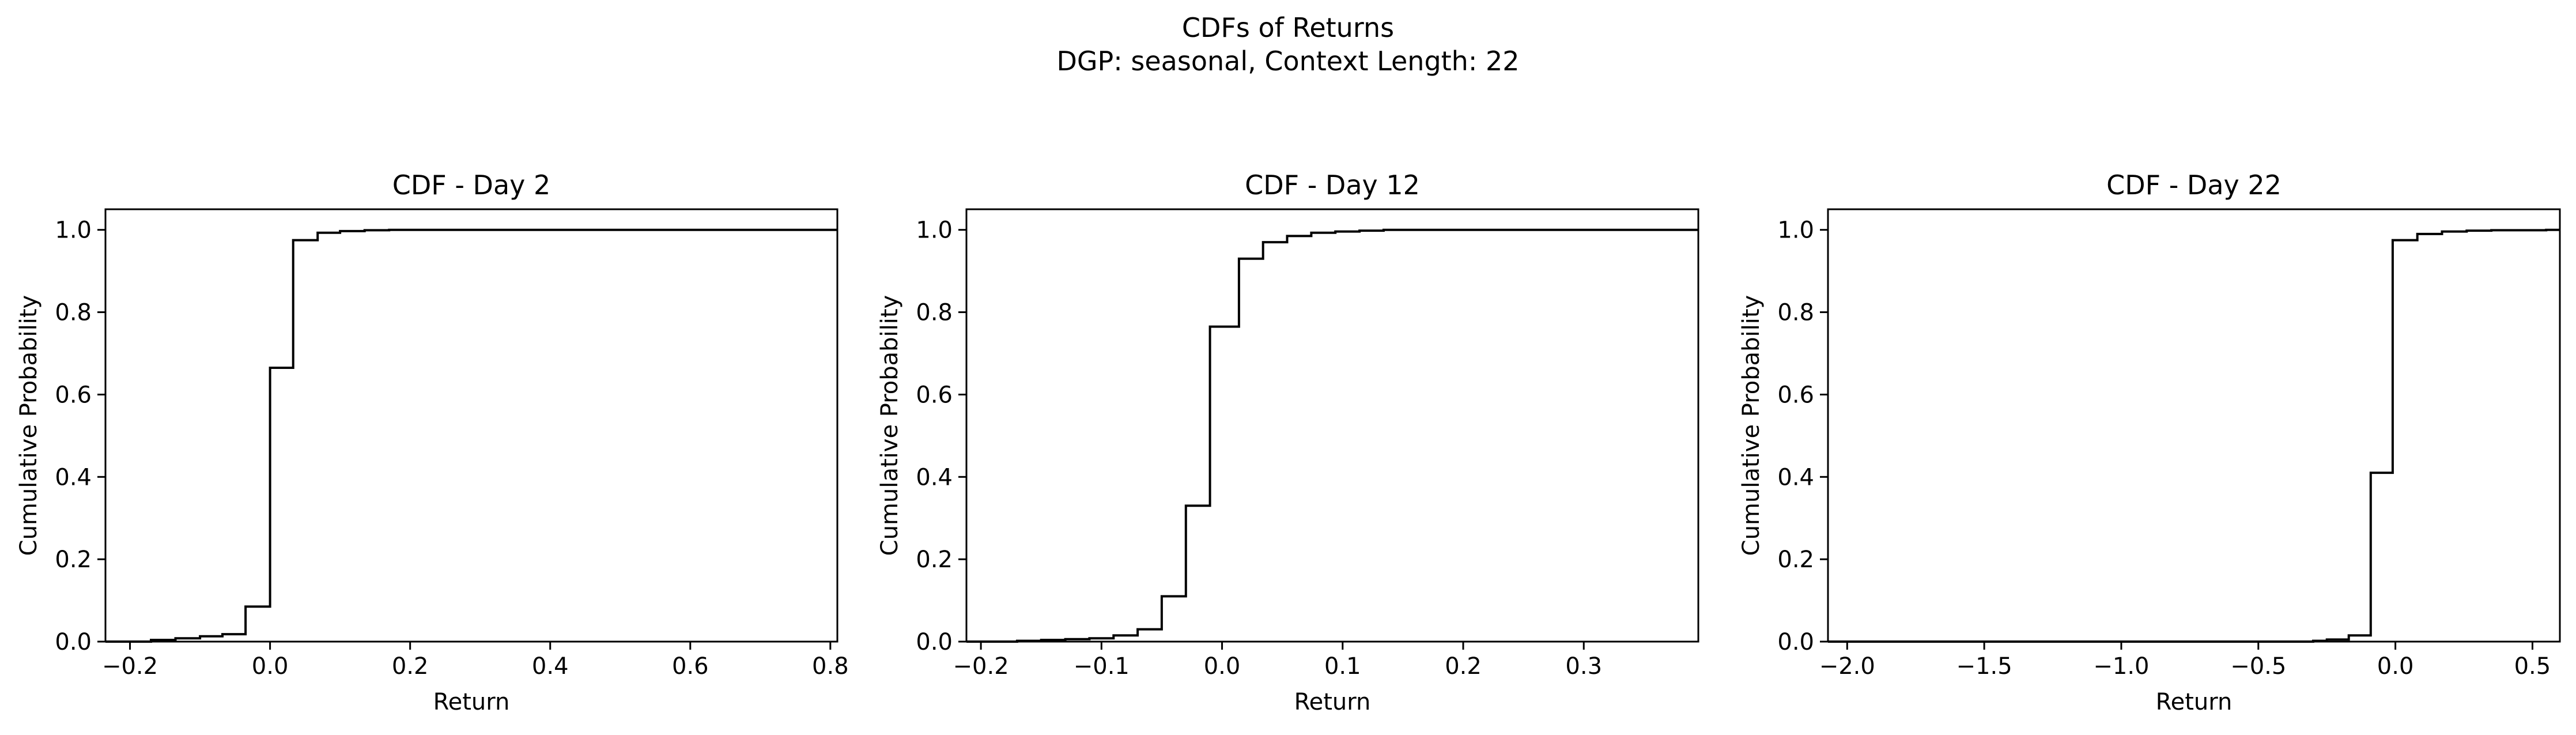 This screenshot has width=2576, height=735. Describe the element at coordinates (2194, 185) in the screenshot. I see `subplot-title: CDF - Day 22` at that location.